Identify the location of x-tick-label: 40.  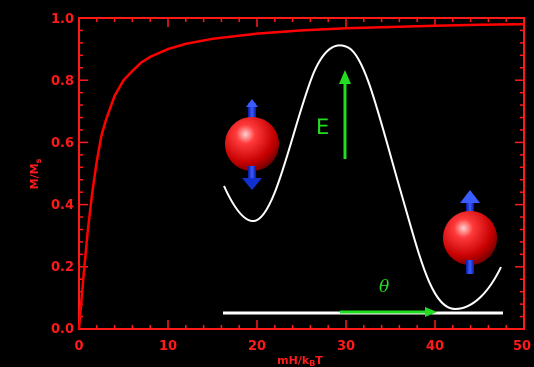
(435, 346).